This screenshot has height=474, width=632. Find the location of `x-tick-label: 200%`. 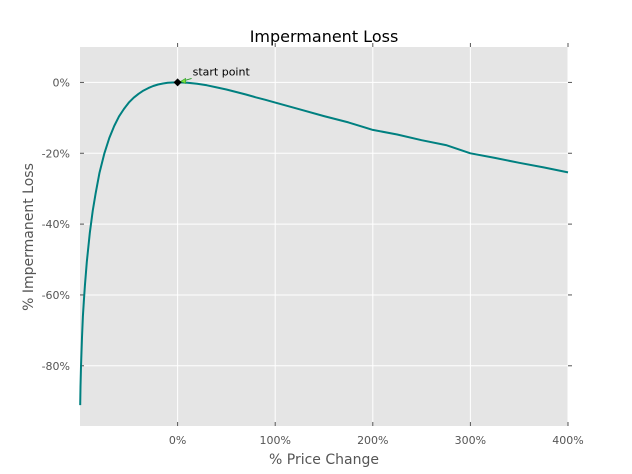

x-tick-label: 200% is located at coordinates (372, 440).